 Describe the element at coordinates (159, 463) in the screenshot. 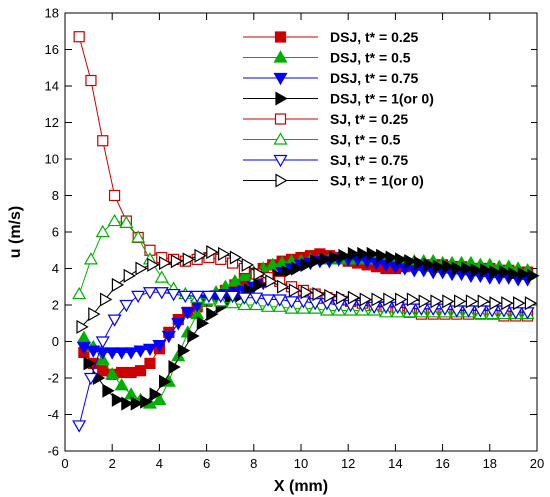

I see `x-tick-label: 4` at that location.